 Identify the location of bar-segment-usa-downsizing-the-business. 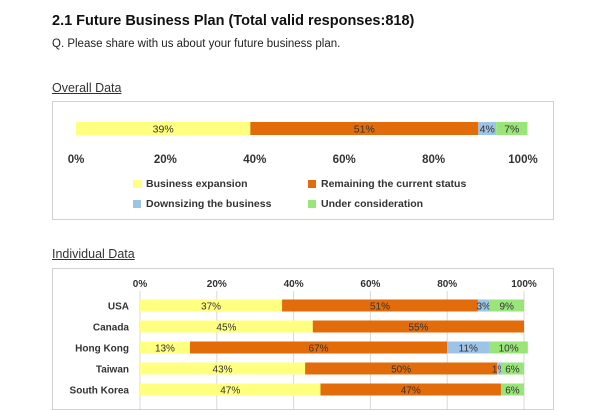
(483, 305).